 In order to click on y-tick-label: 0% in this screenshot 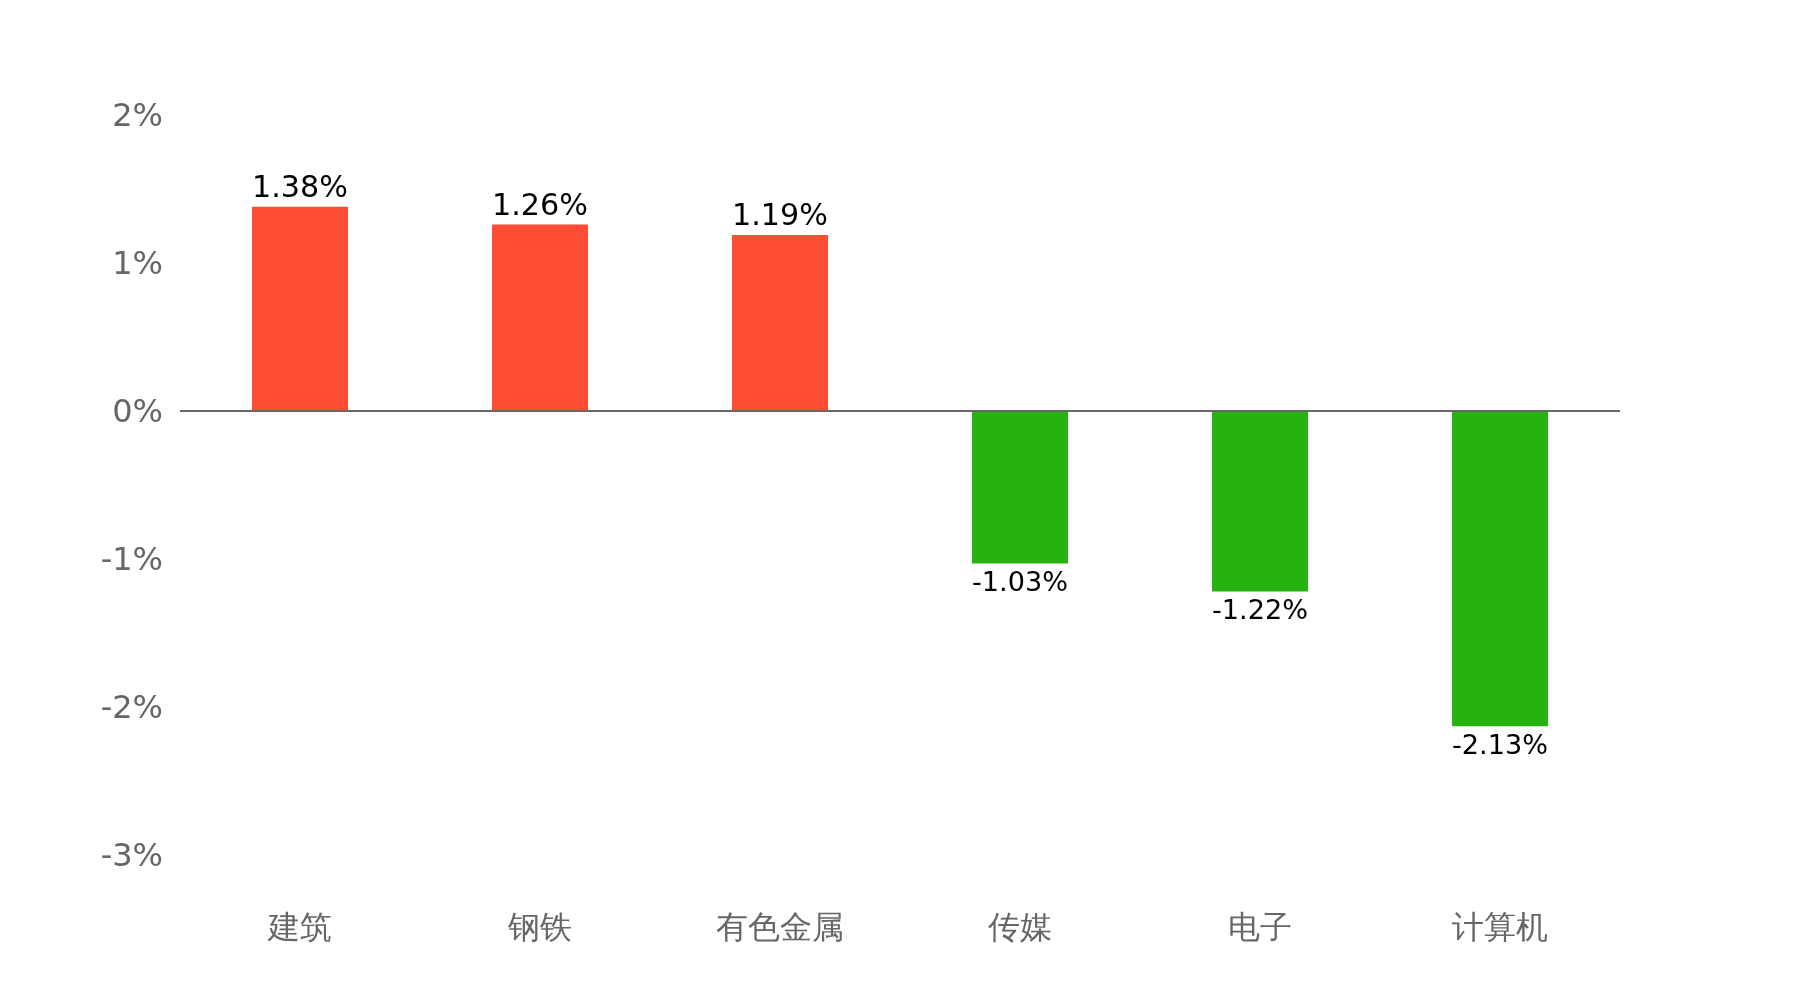, I will do `click(137, 411)`.